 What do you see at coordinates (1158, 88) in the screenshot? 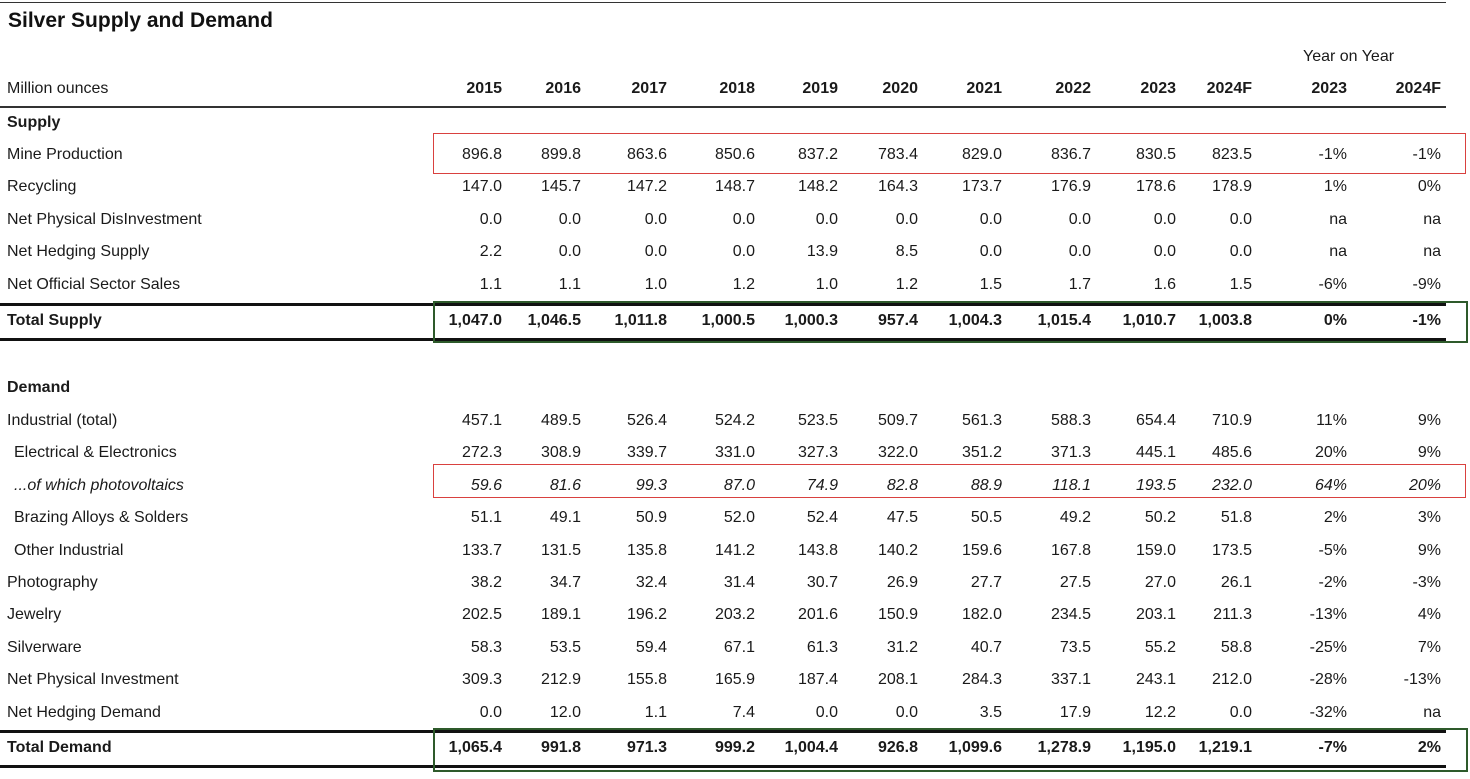
I see `year-header-2023: 2023` at bounding box center [1158, 88].